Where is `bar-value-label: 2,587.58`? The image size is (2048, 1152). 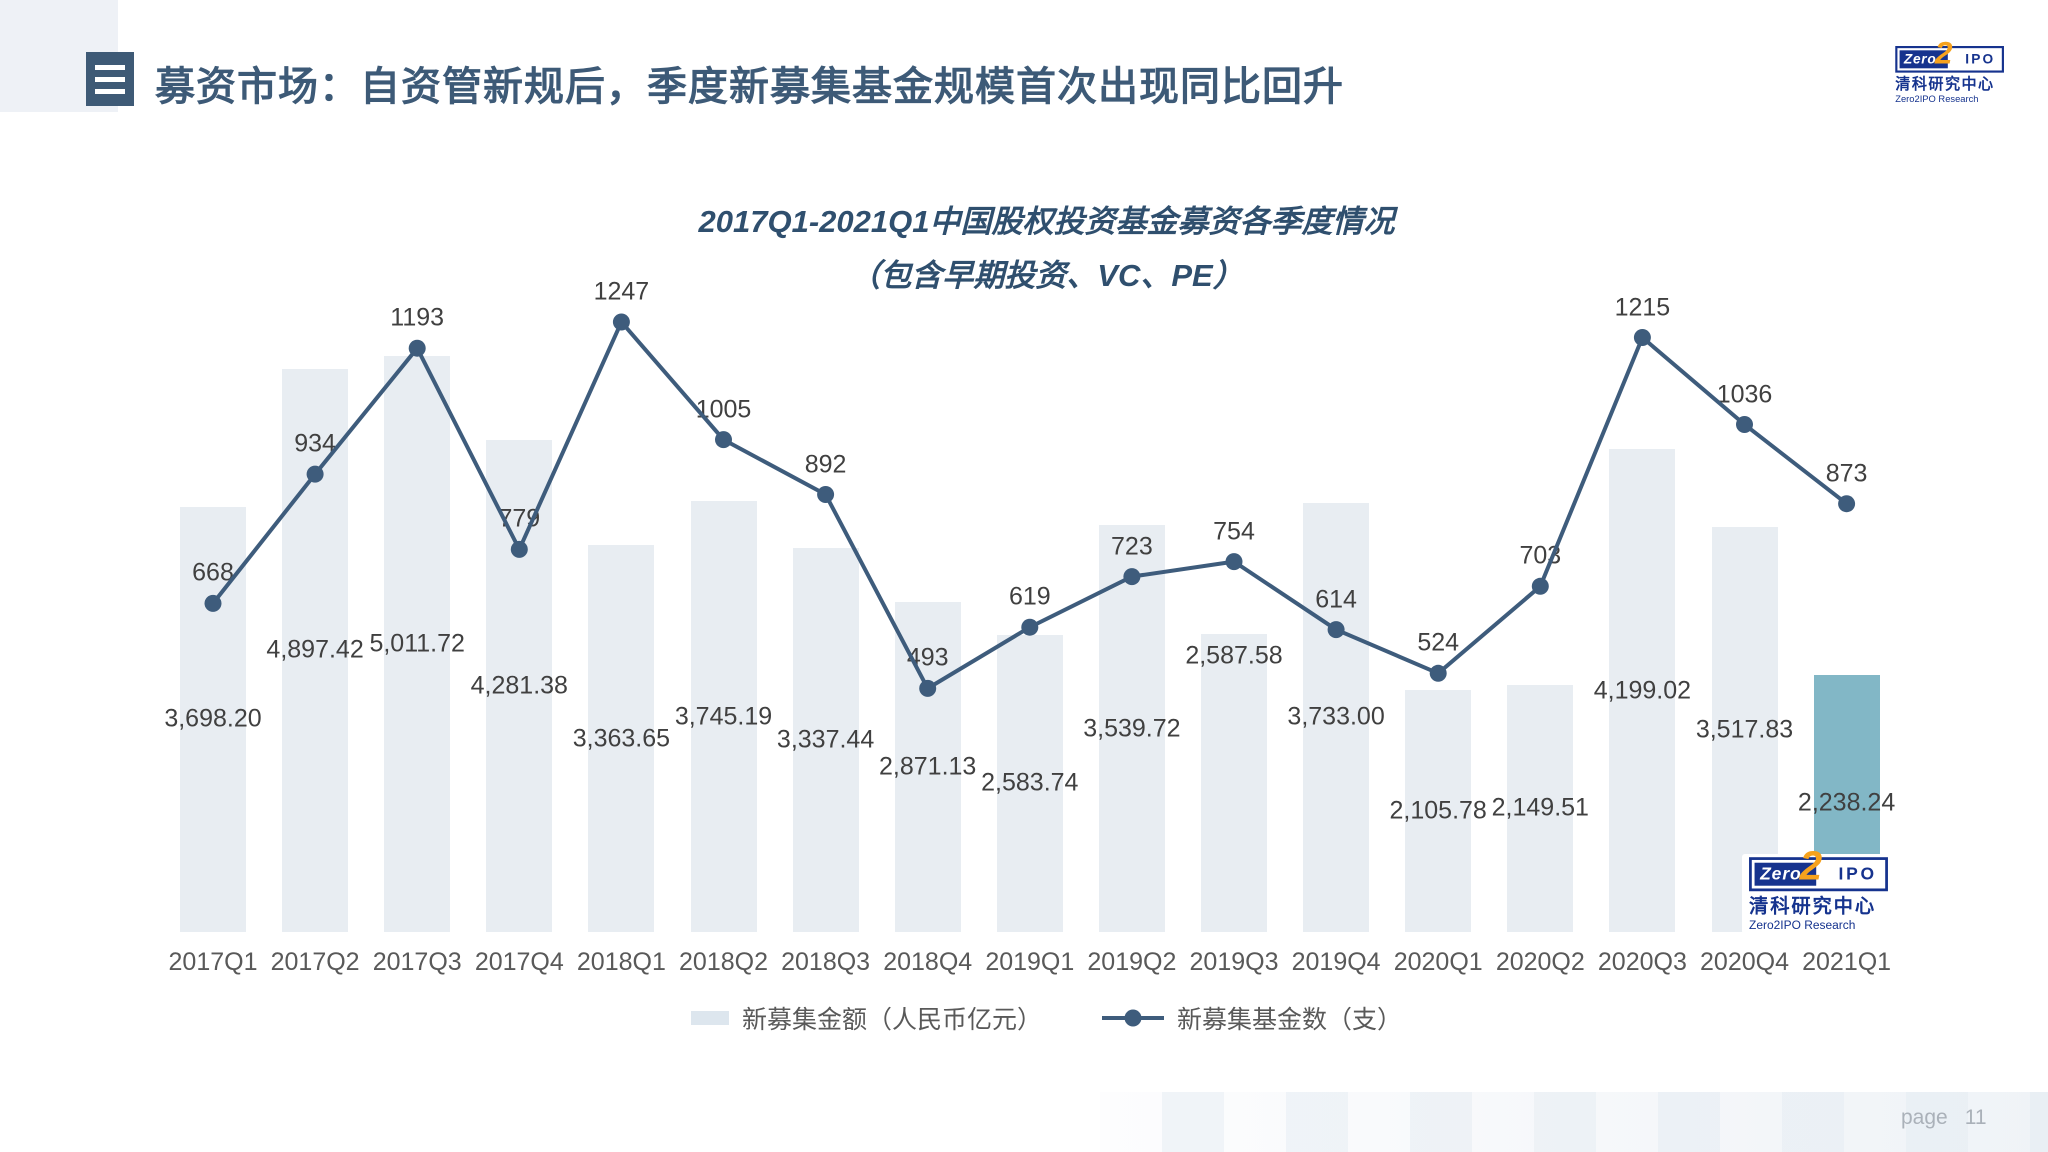
bar-value-label: 2,587.58 is located at coordinates (1234, 655).